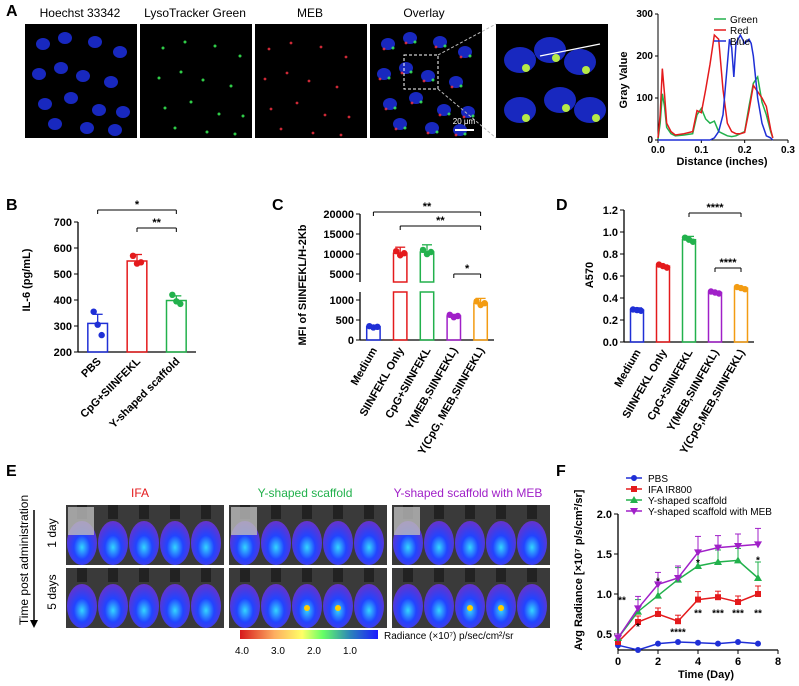 The width and height of the screenshot is (799, 686). What do you see at coordinates (12, 11) in the screenshot?
I see `panel-label-a: A` at bounding box center [12, 11].